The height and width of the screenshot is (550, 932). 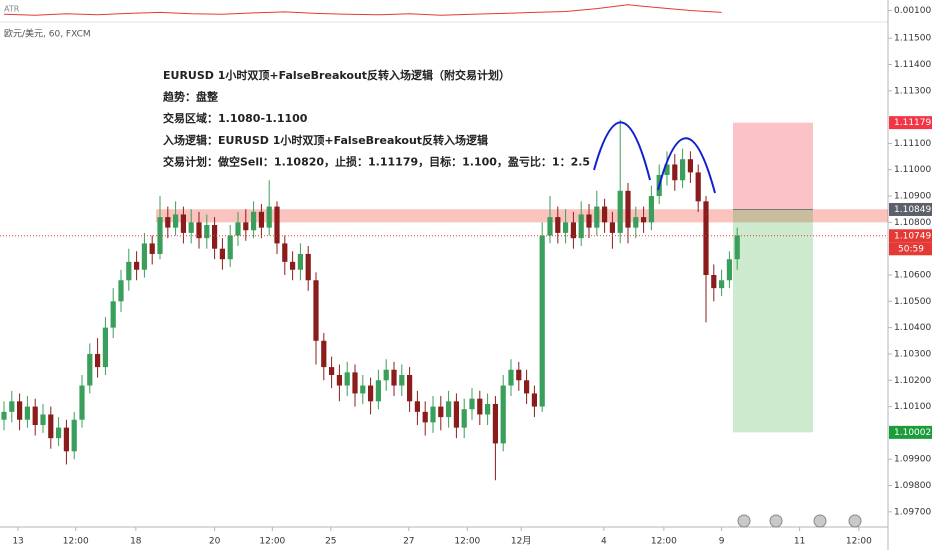 What do you see at coordinates (912, 276) in the screenshot?
I see `y-tick-label: 1.10600` at bounding box center [912, 276].